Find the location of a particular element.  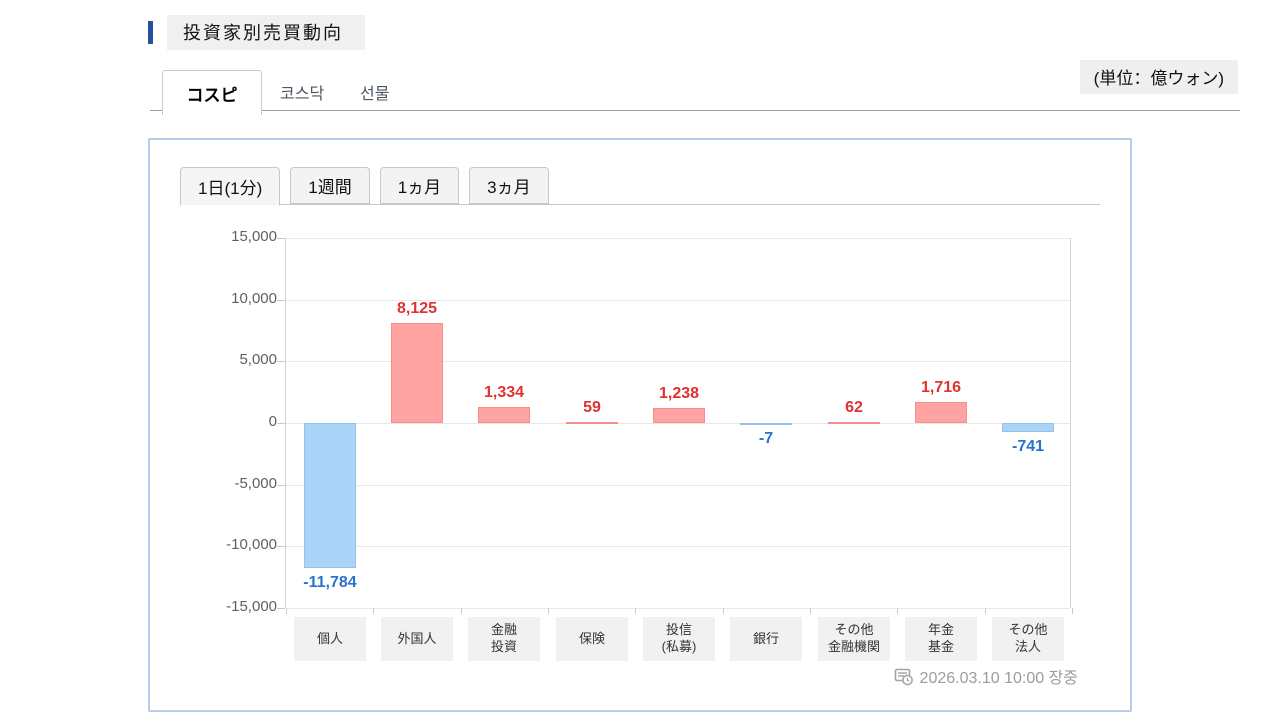

timestamp-text: 2026.03.10 10:00 장중 is located at coordinates (998, 678).